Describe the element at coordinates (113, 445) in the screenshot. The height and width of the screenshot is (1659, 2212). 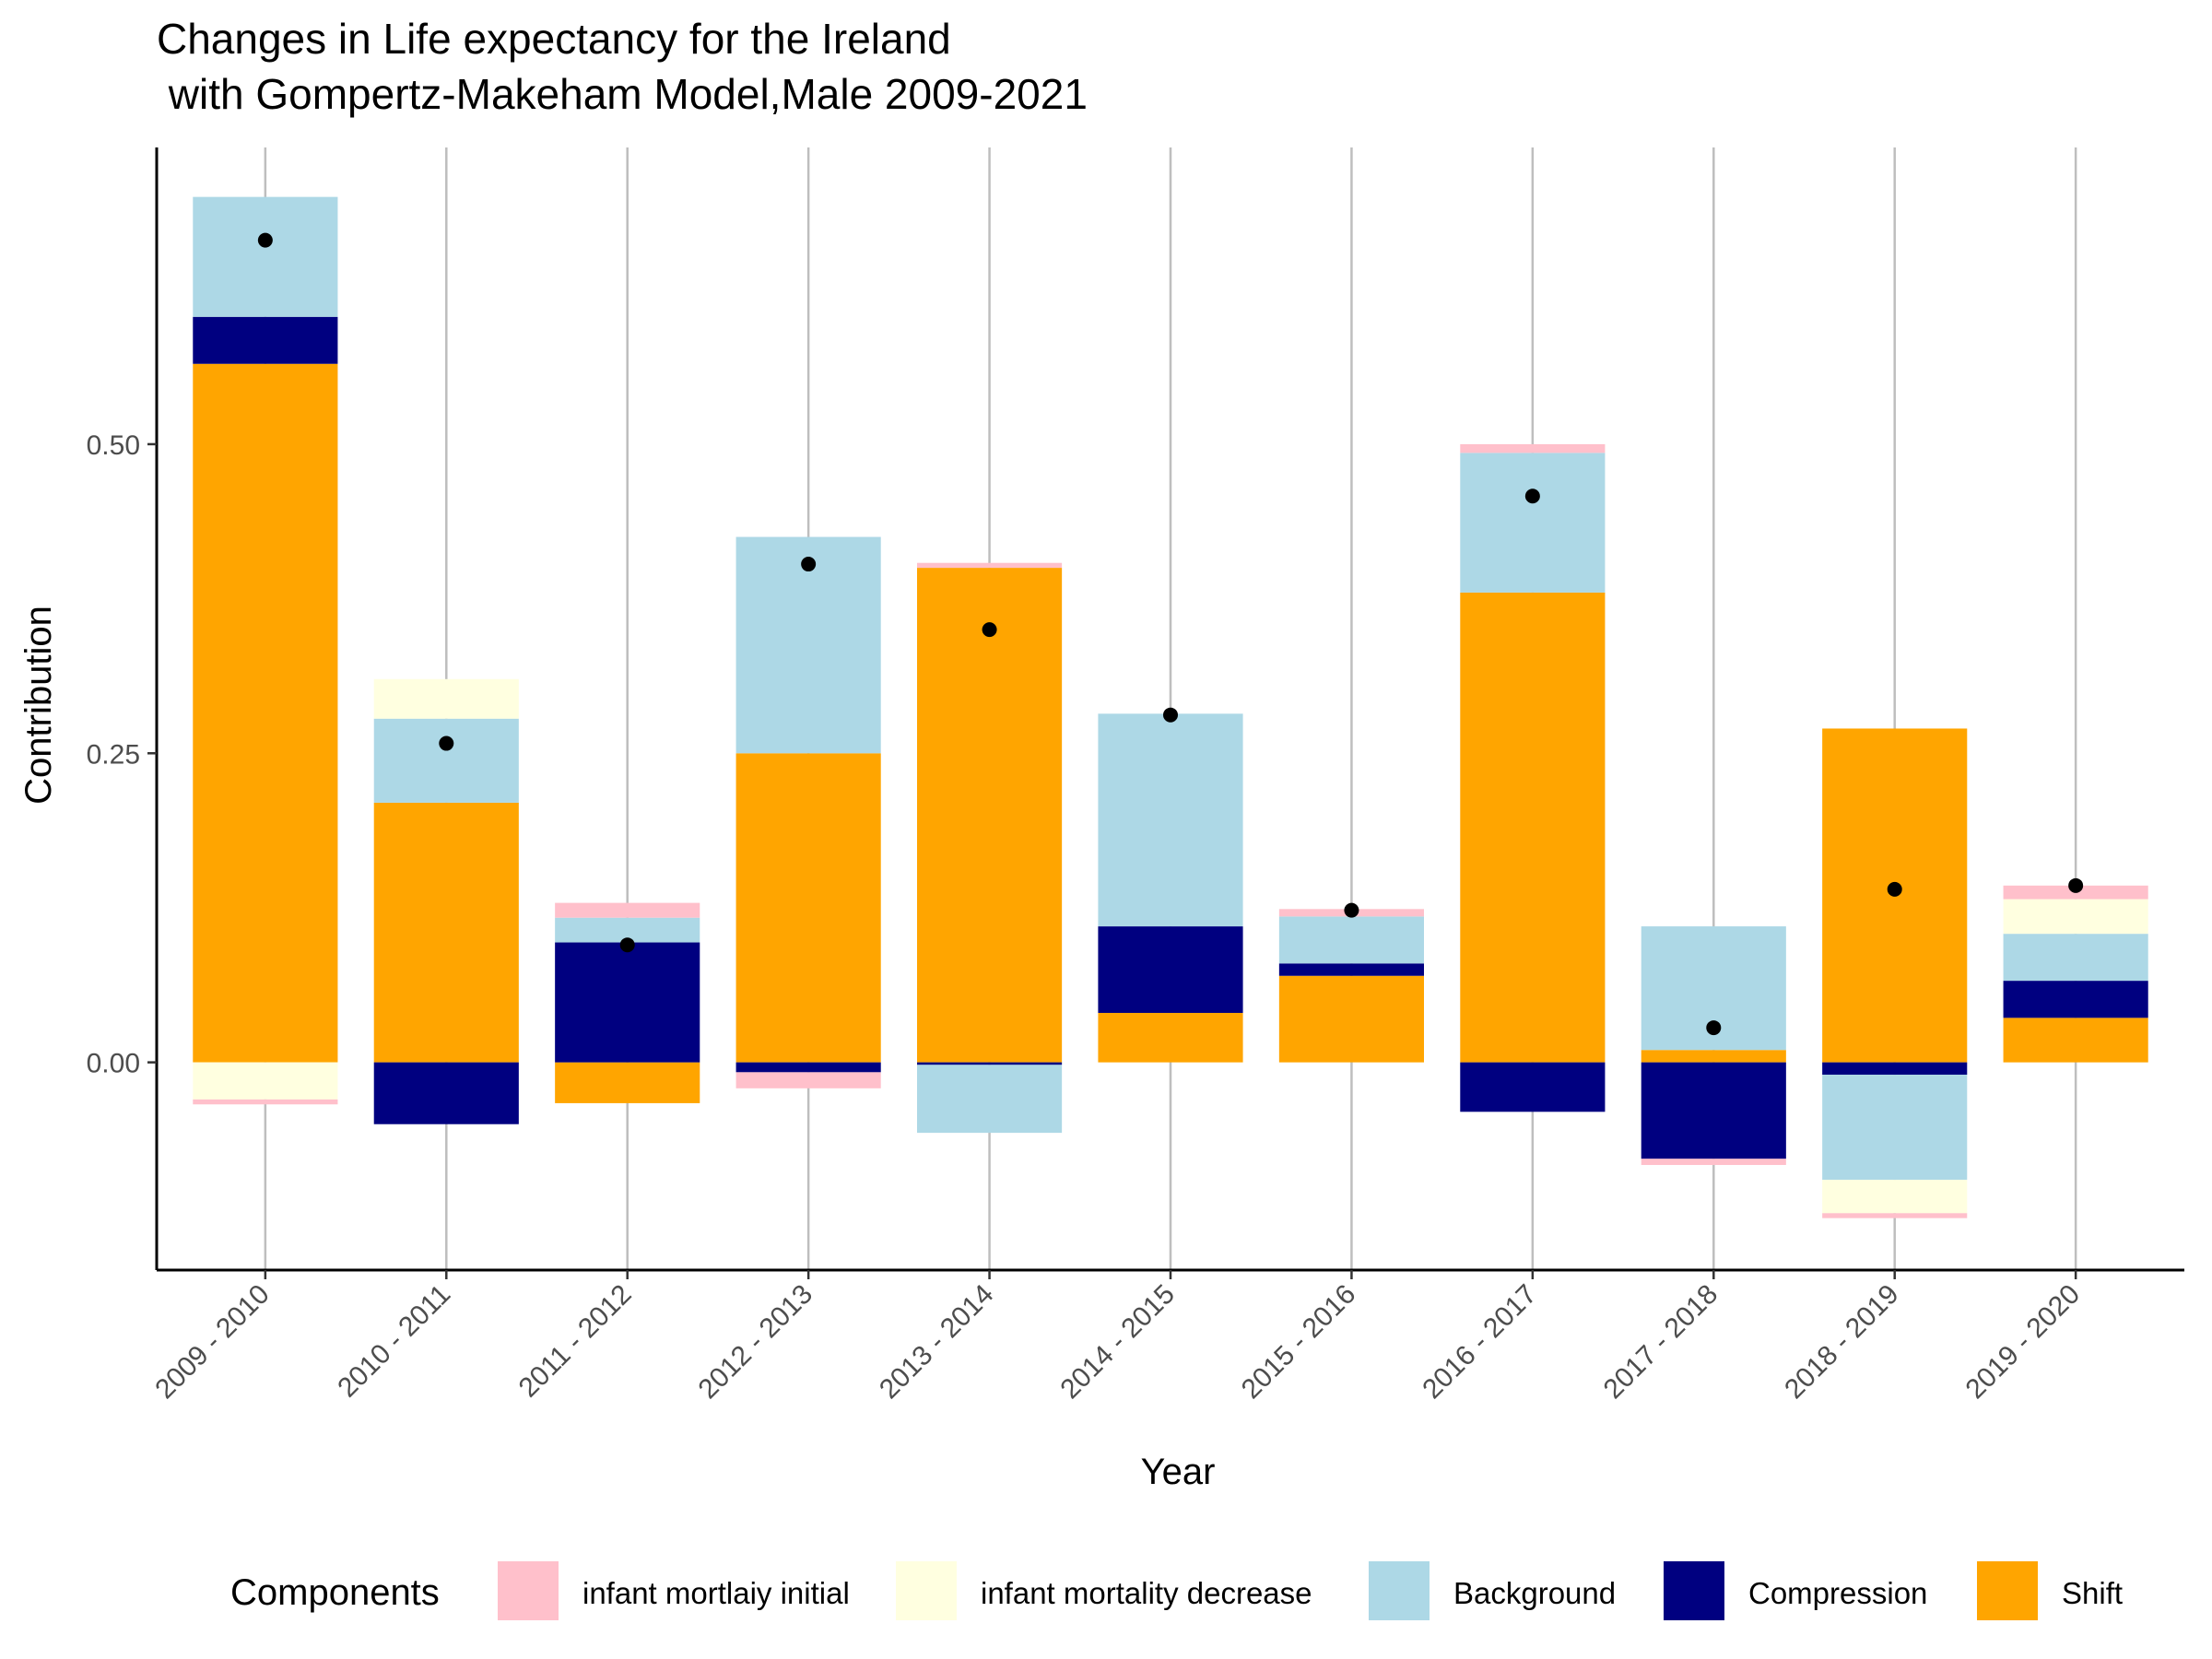
I see `y-tick-label: 0.50` at that location.